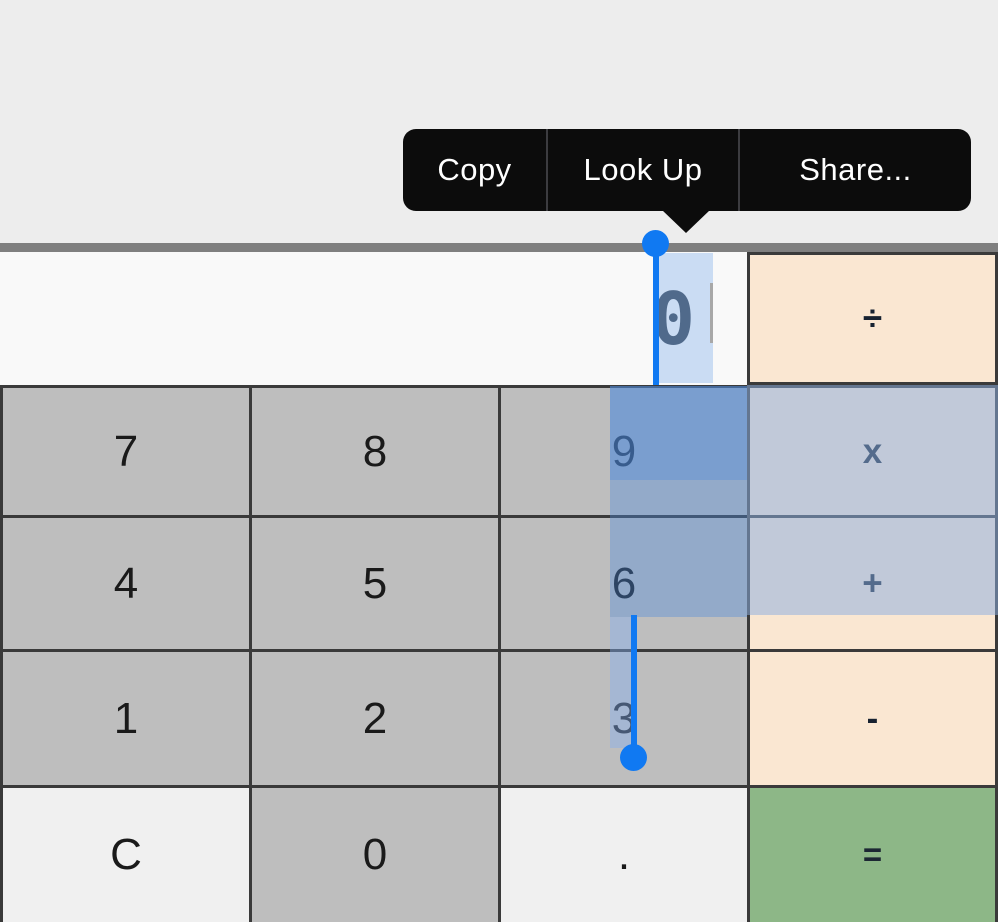 Image resolution: width=998 pixels, height=922 pixels. Describe the element at coordinates (872, 451) in the screenshot. I see `key-multiply: x` at that location.